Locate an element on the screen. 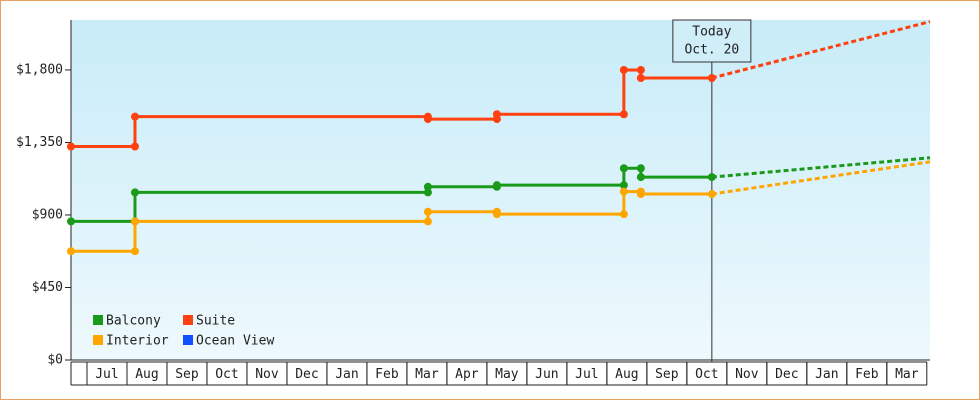 This screenshot has height=400, width=980. y-tick-label: $1,800 is located at coordinates (39, 69).